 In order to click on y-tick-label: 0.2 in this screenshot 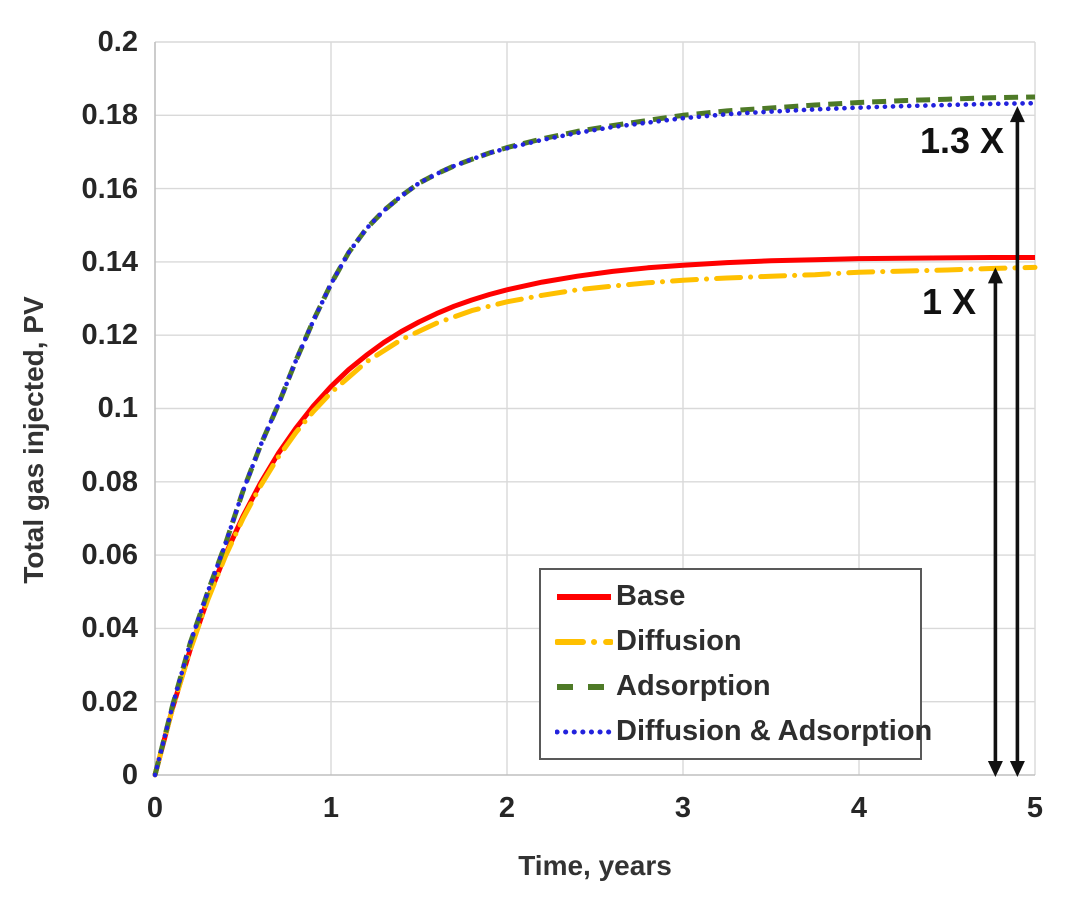, I will do `click(117, 42)`.